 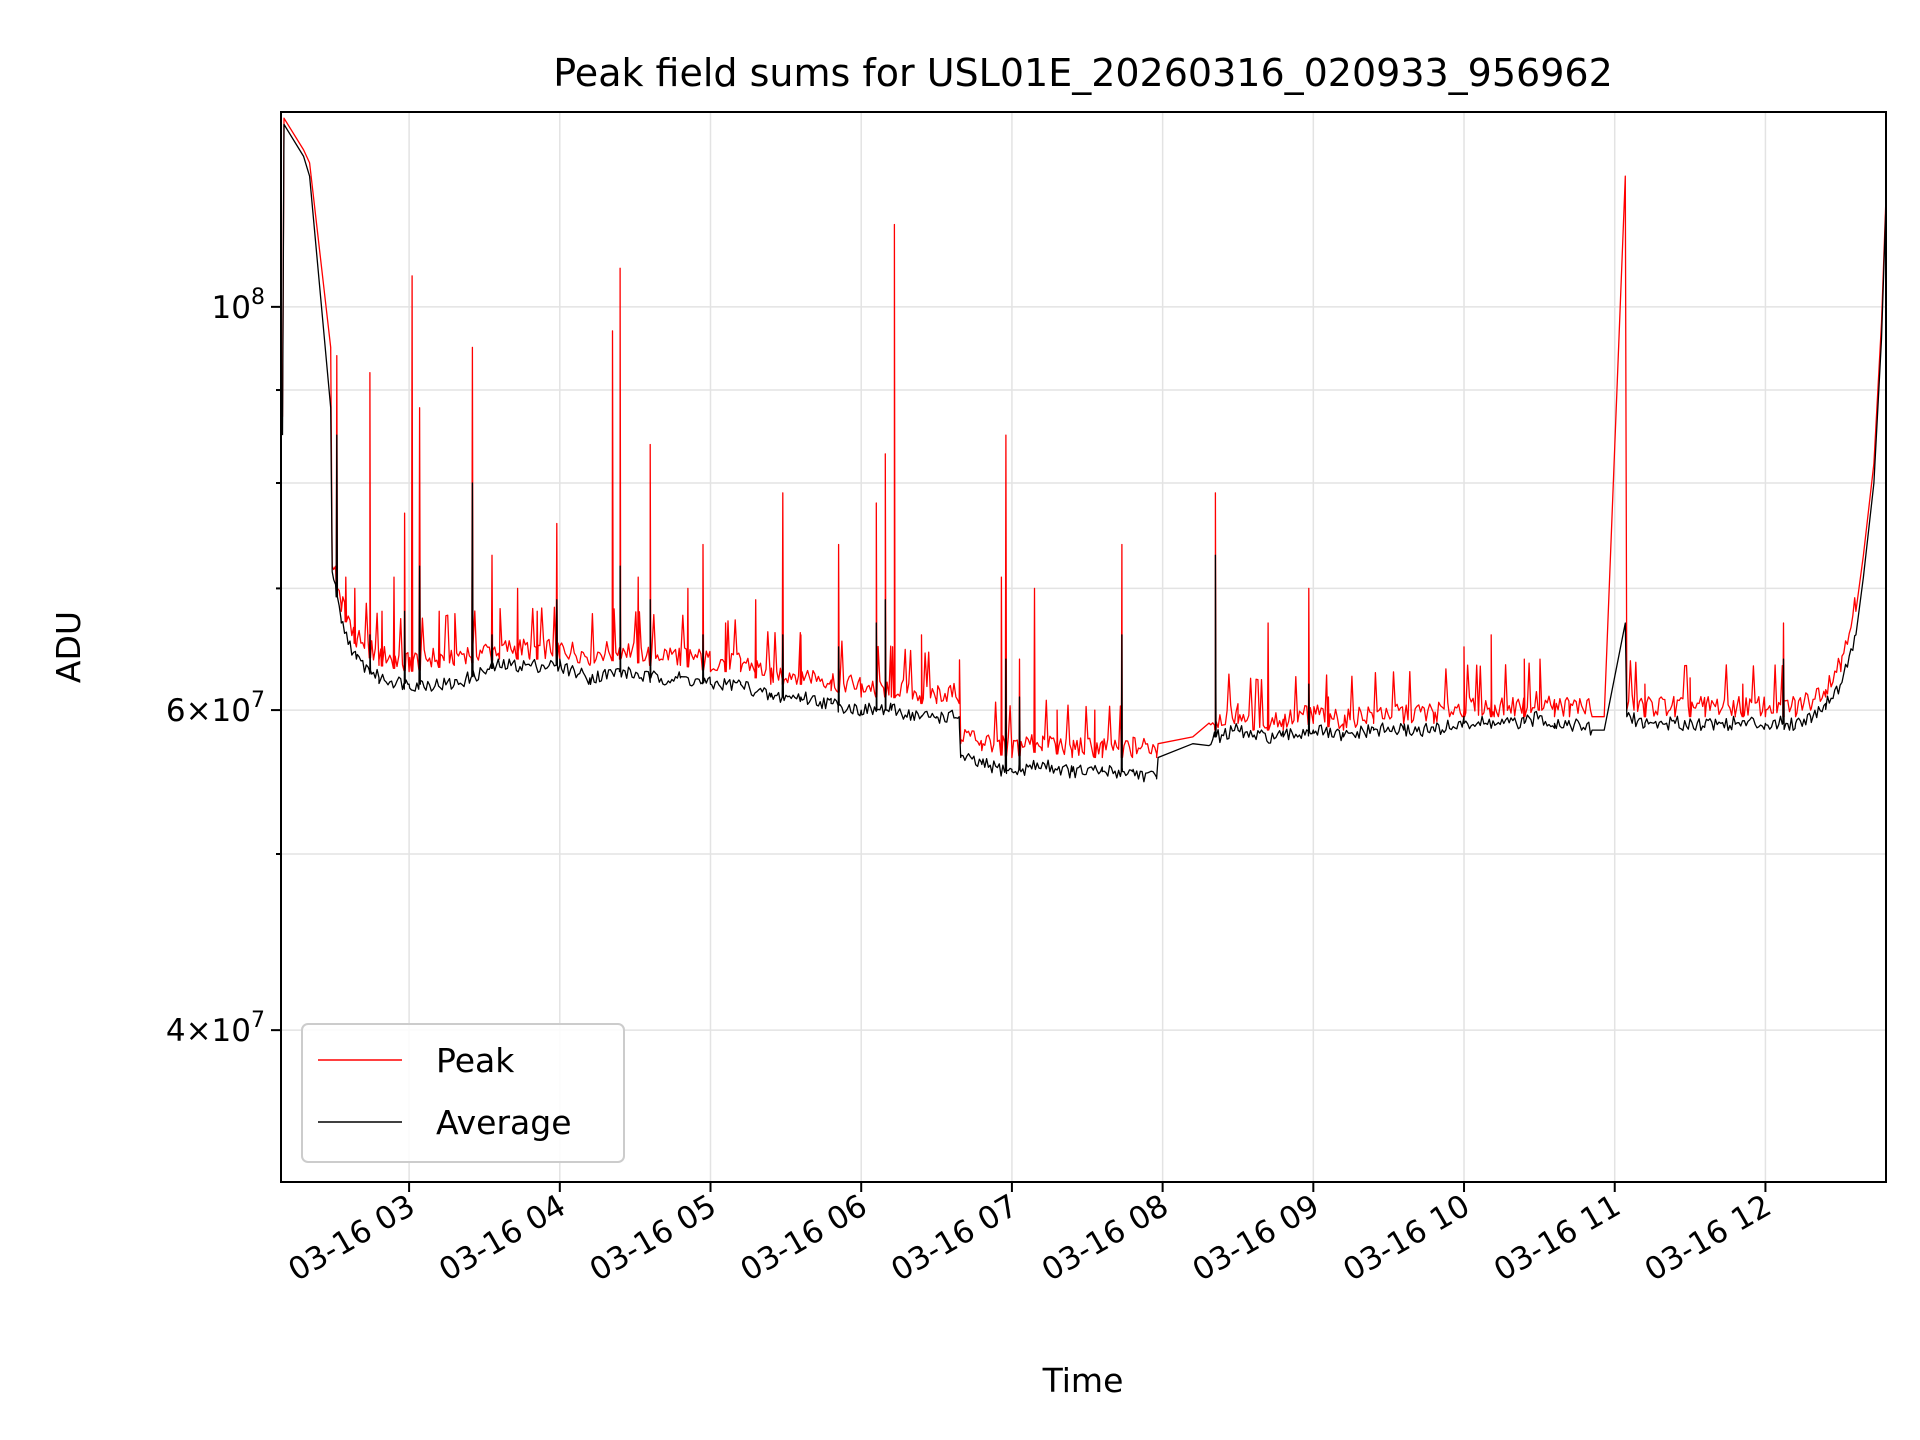 I want to click on y-tick-label: 108, so click(x=238, y=305).